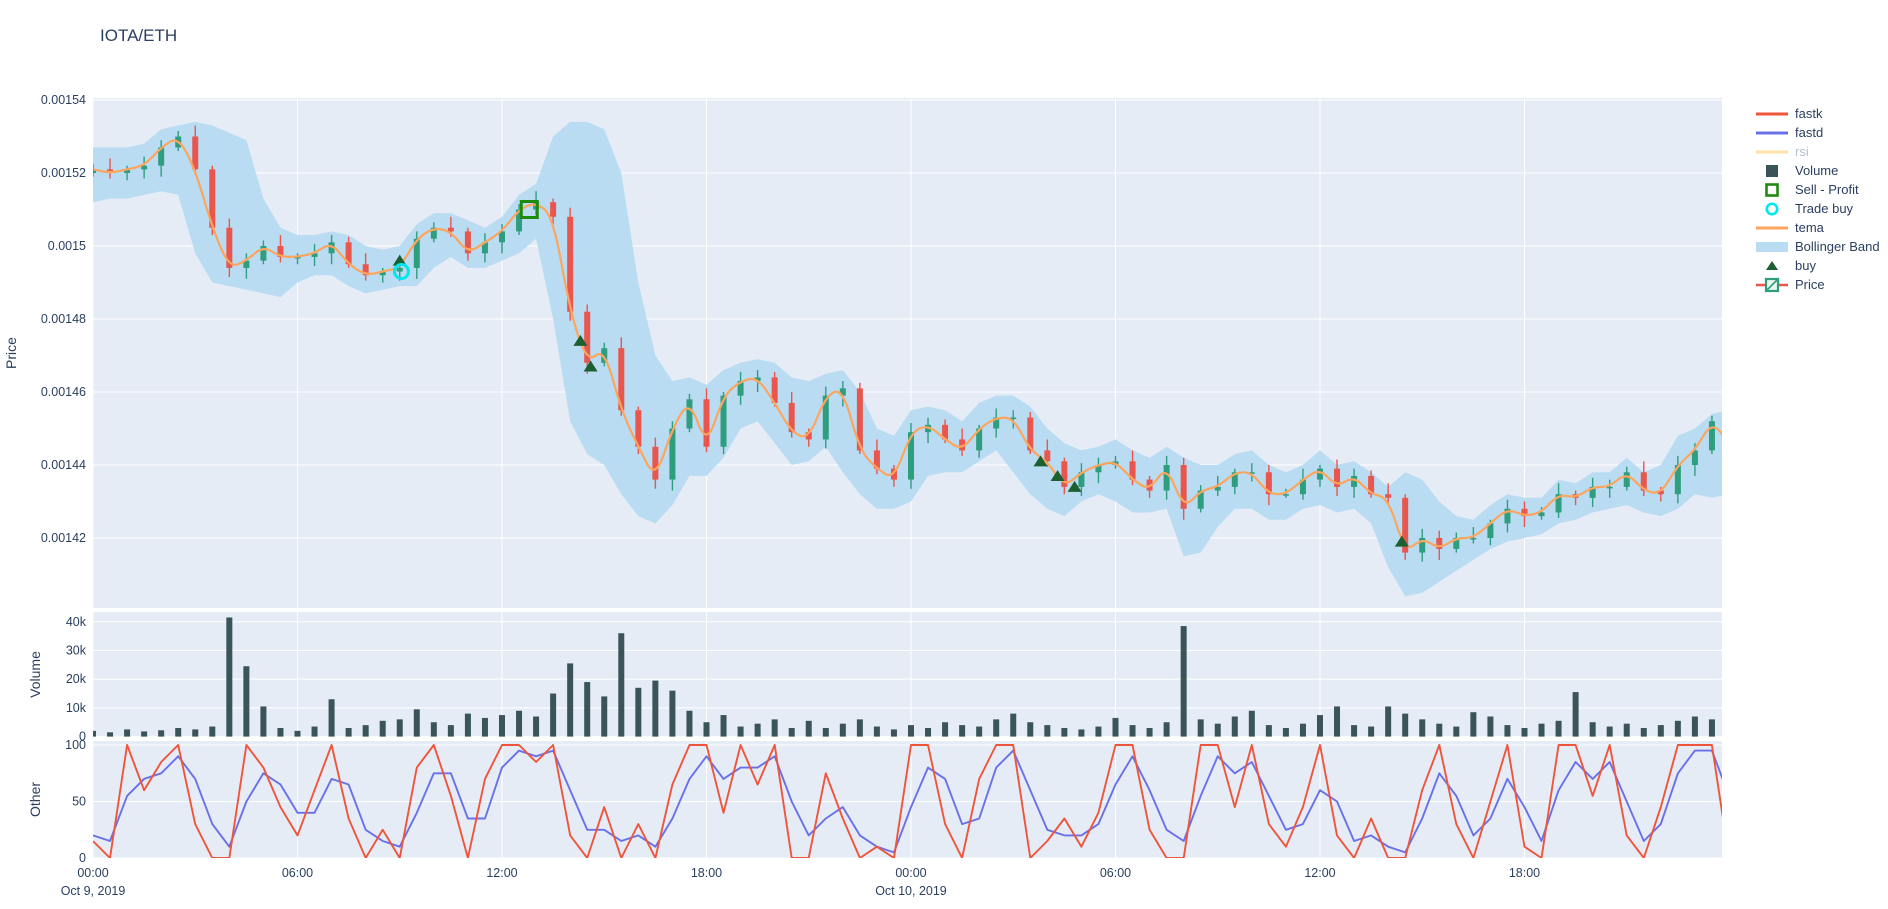 The height and width of the screenshot is (909, 1888). I want to click on legend-item-bollinger-band: Bollinger Band, so click(1816, 246).